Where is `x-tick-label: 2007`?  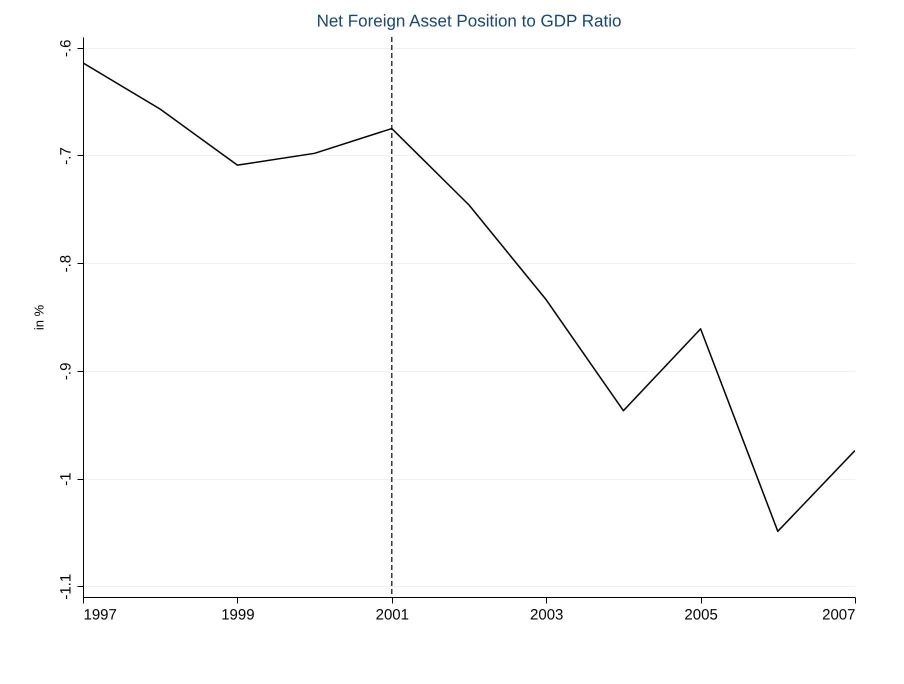 x-tick-label: 2007 is located at coordinates (839, 615).